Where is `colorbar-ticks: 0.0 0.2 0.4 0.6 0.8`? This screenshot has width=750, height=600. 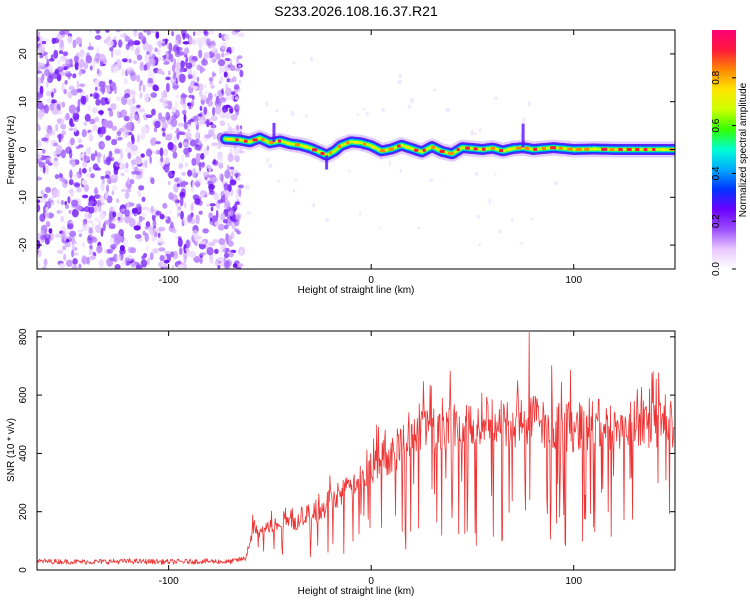 colorbar-ticks: 0.0 0.2 0.4 0.6 0.8 is located at coordinates (723, 173).